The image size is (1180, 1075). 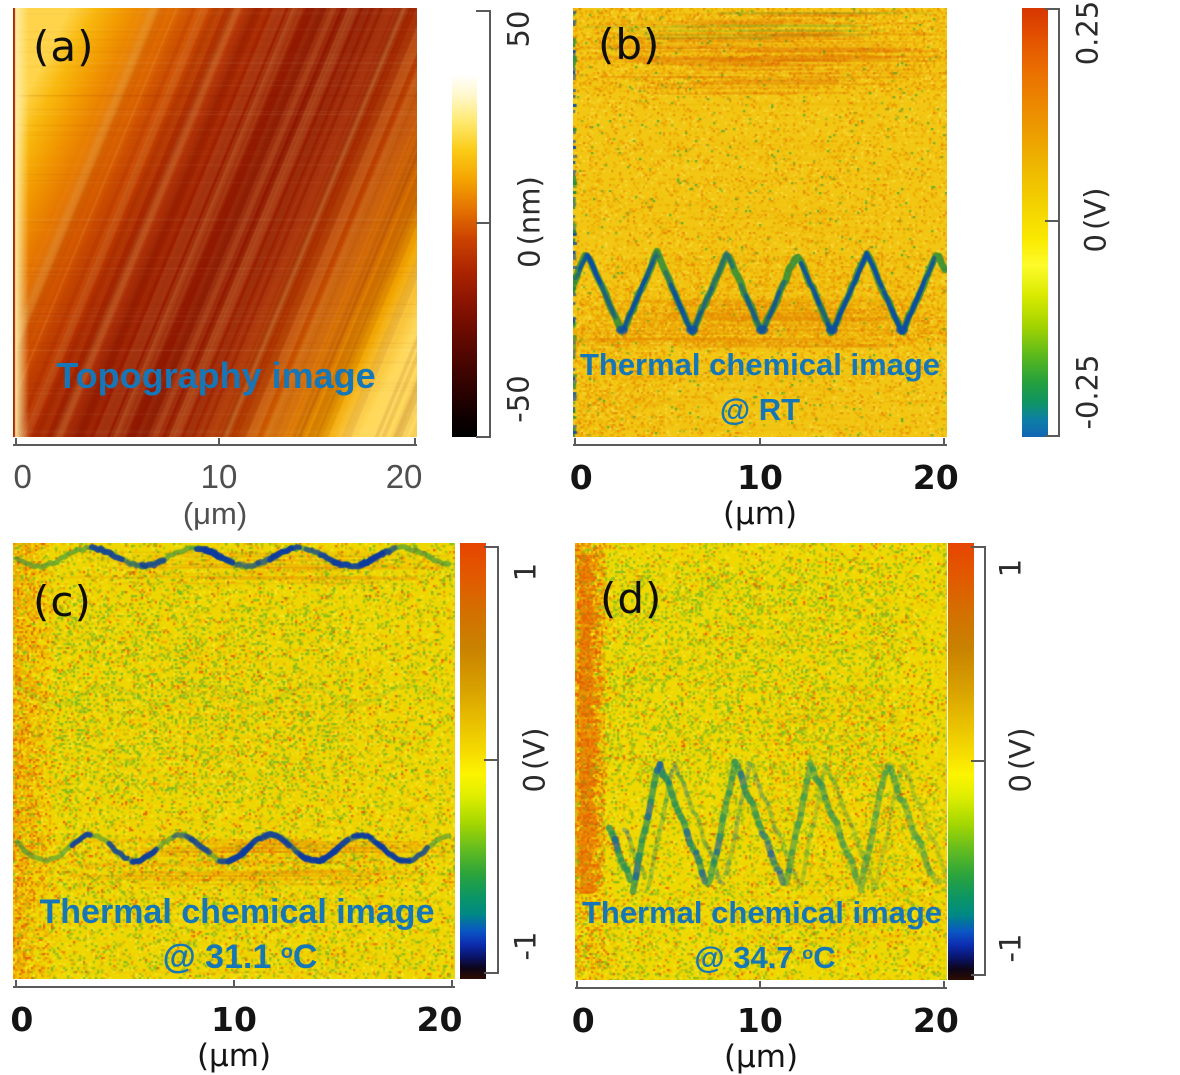 I want to click on colorbar-label-mid-a: 0 (nm), so click(x=529, y=222).